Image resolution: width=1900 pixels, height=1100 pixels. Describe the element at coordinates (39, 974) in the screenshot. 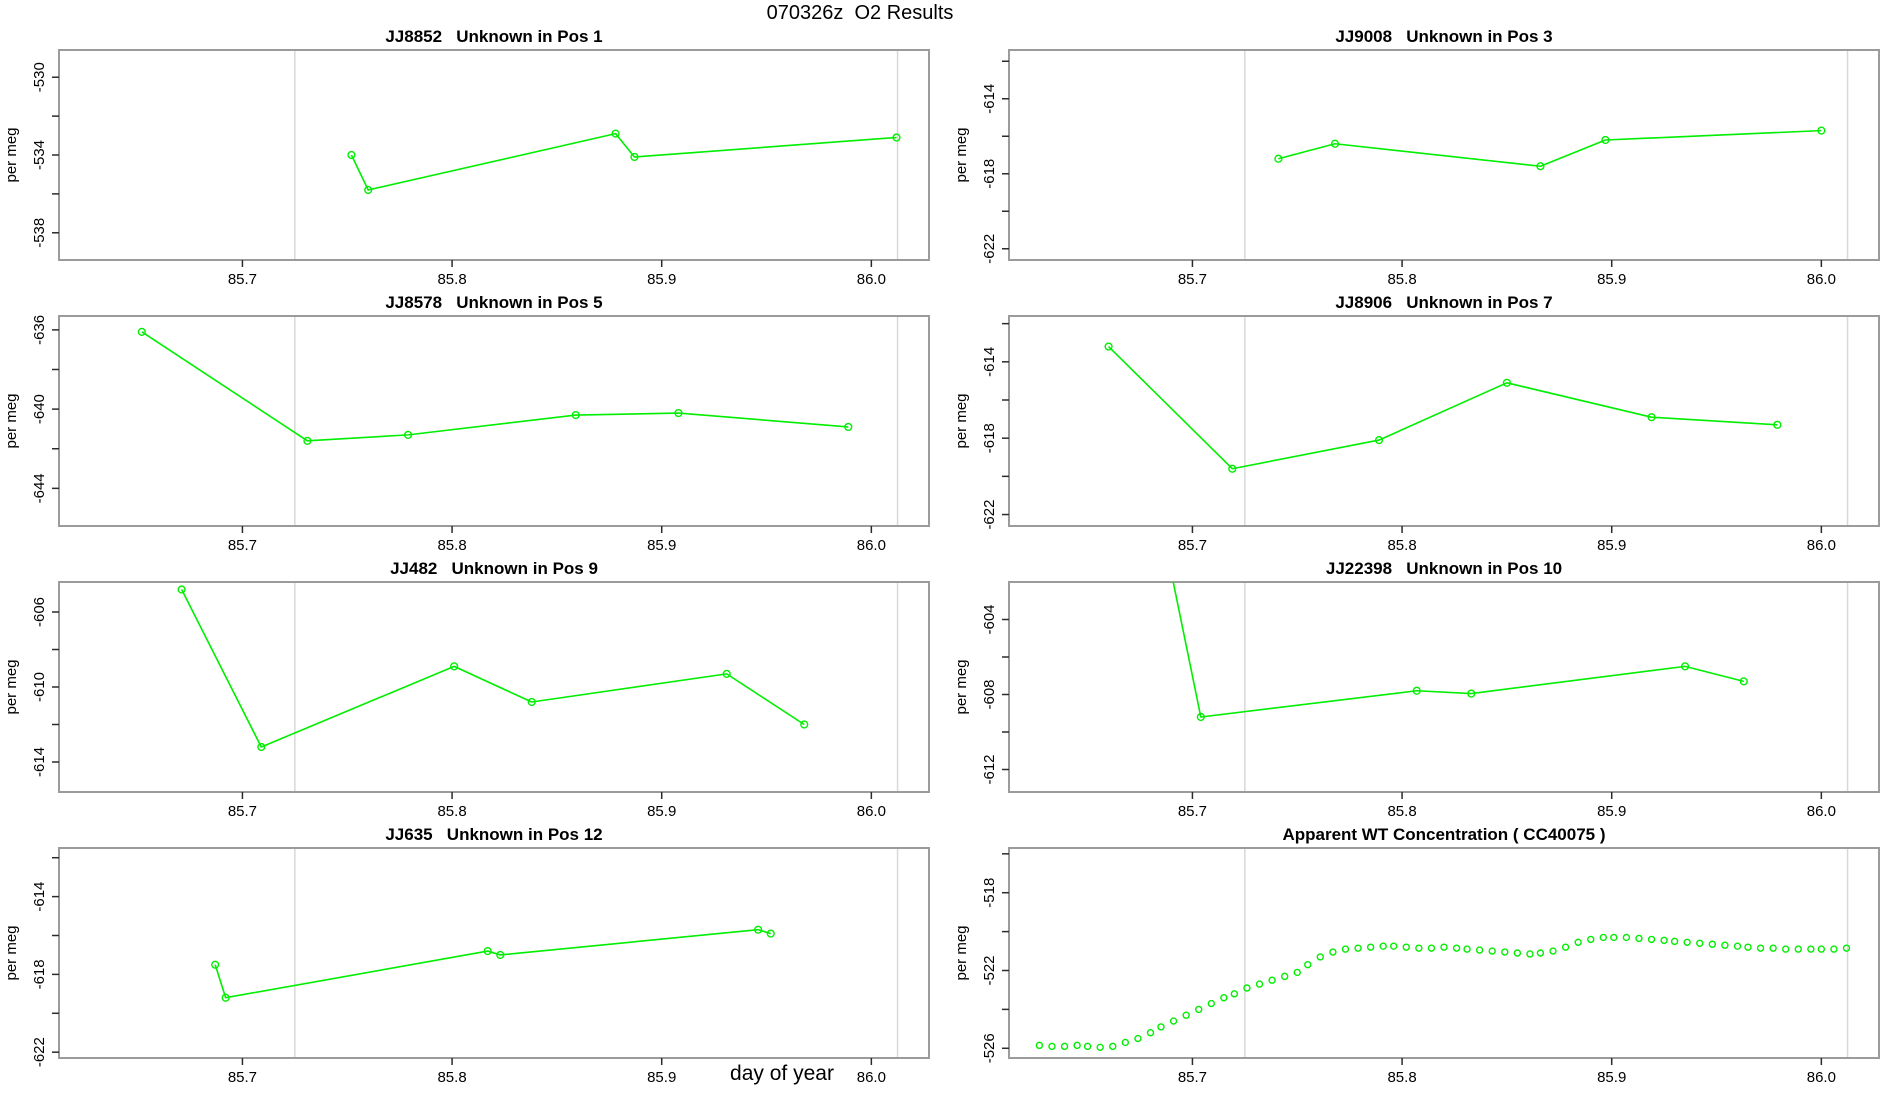

I see `y-tick-label: -618` at that location.